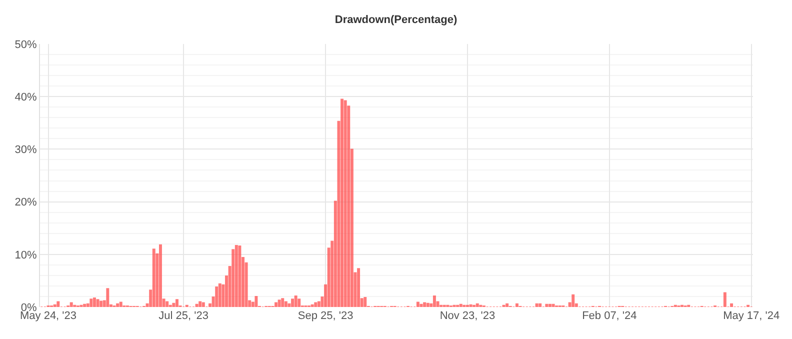 The width and height of the screenshot is (792, 339). What do you see at coordinates (26, 97) in the screenshot?
I see `y-tick-label: 40%` at bounding box center [26, 97].